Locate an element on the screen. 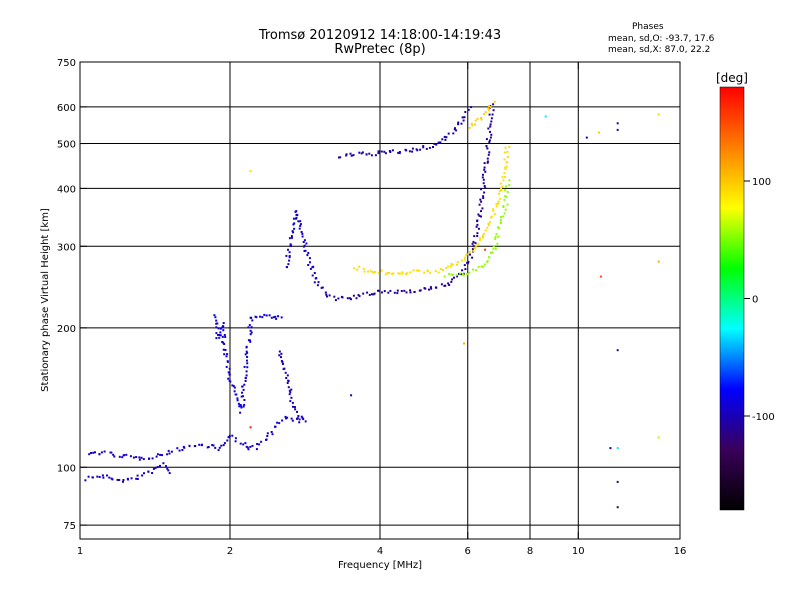 The width and height of the screenshot is (800, 600). y-tick-label: 200 is located at coordinates (66, 329).